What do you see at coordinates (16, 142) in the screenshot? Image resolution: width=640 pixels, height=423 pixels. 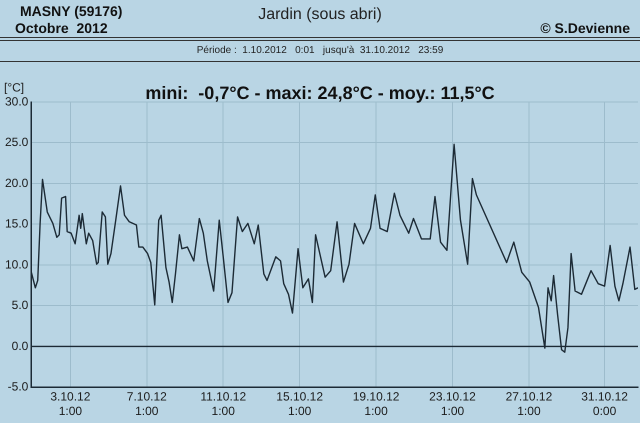 I see `y-tick-label: 25.0` at bounding box center [16, 142].